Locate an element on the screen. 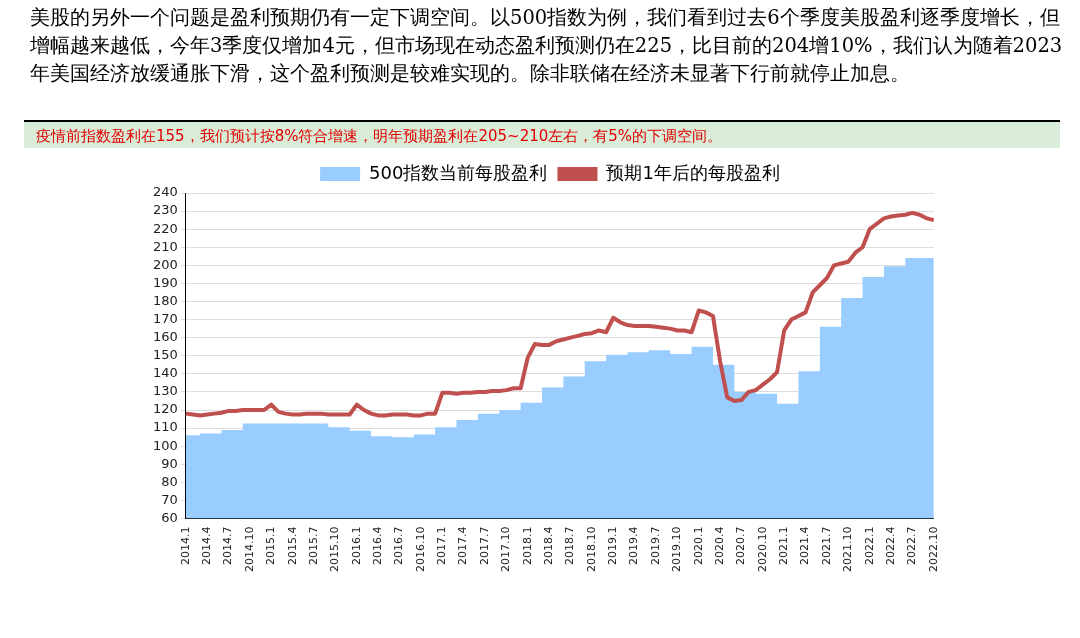 Image resolution: width=1080 pixels, height=638 pixels. x-tick-label: 2020.4 is located at coordinates (719, 546).